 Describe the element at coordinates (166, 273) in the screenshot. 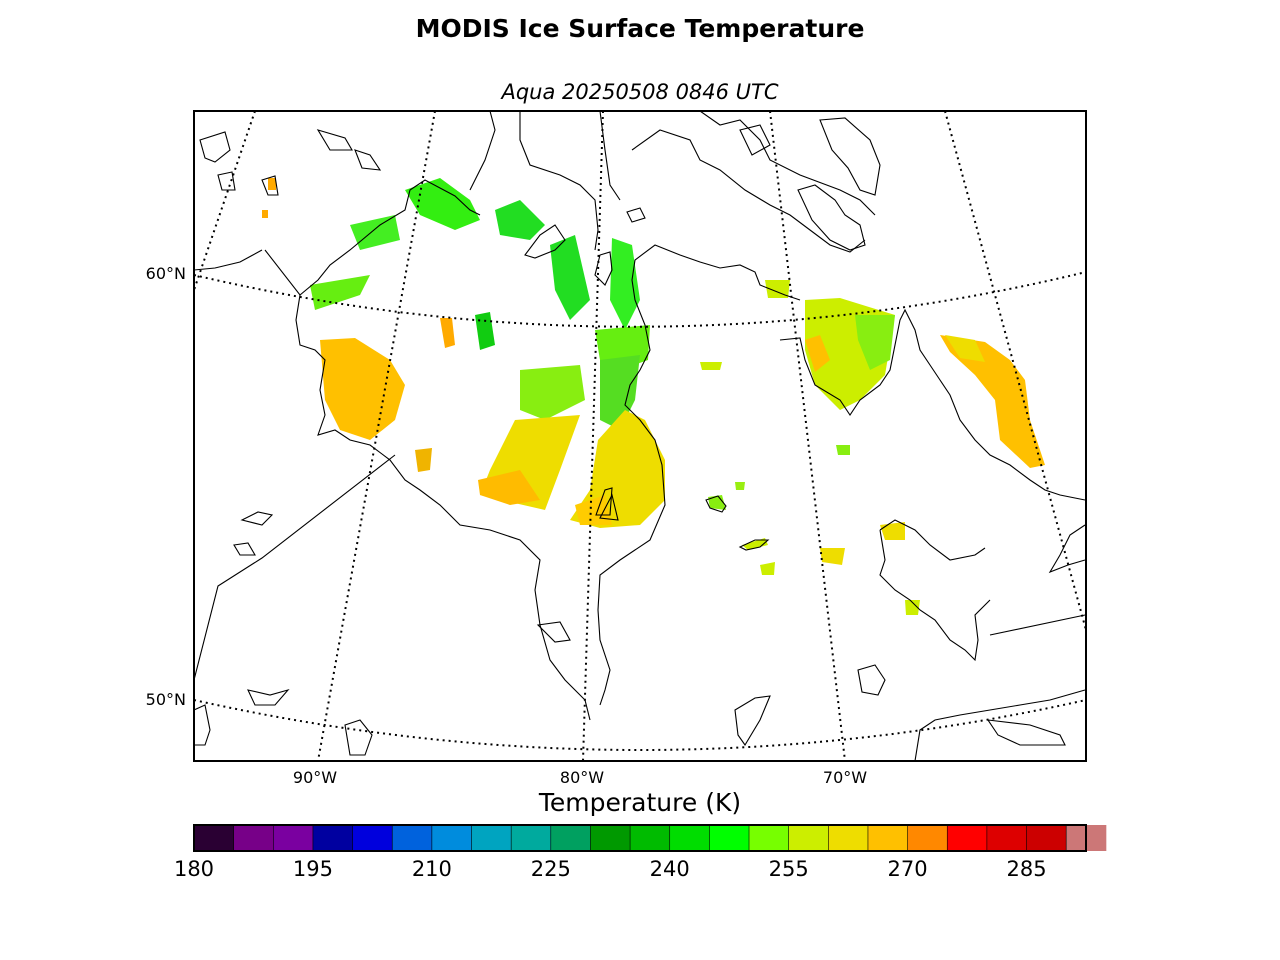

I see `lat-label-60n: 60°N` at that location.